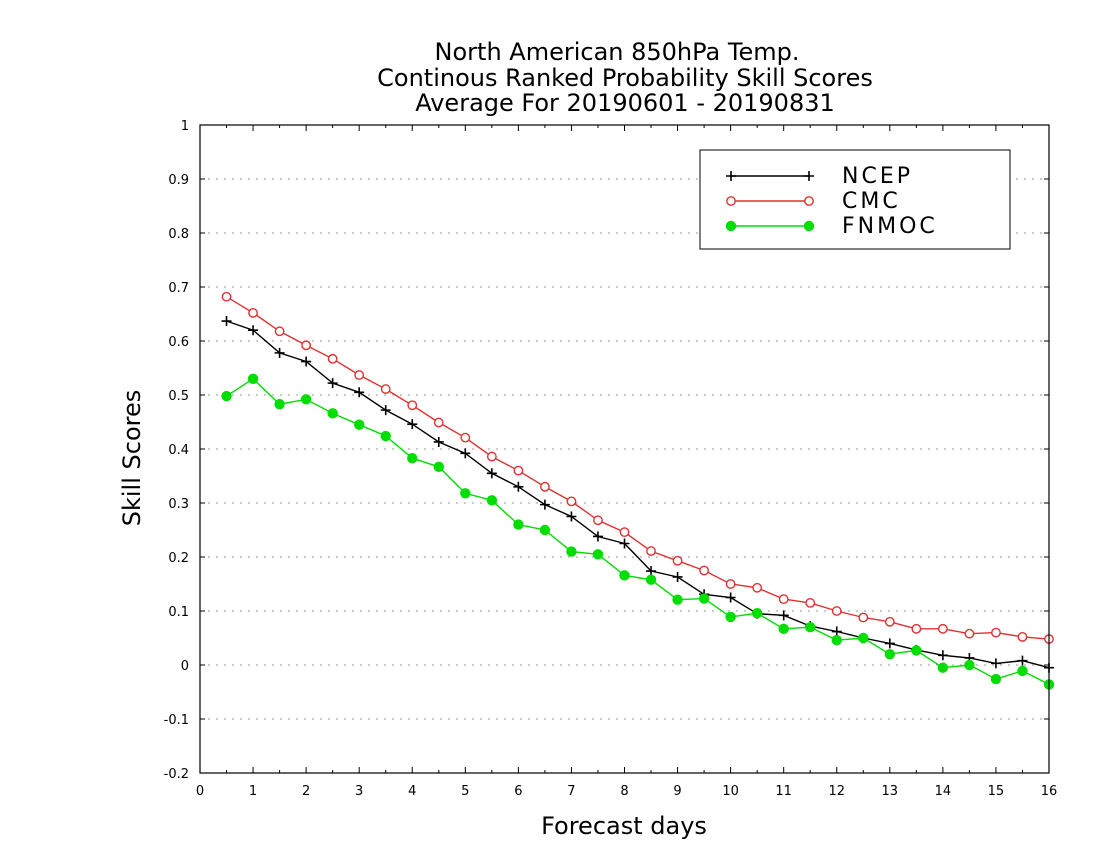 The image size is (1100, 850). Describe the element at coordinates (890, 226) in the screenshot. I see `legend-label-fnmoc: FNMOC` at that location.